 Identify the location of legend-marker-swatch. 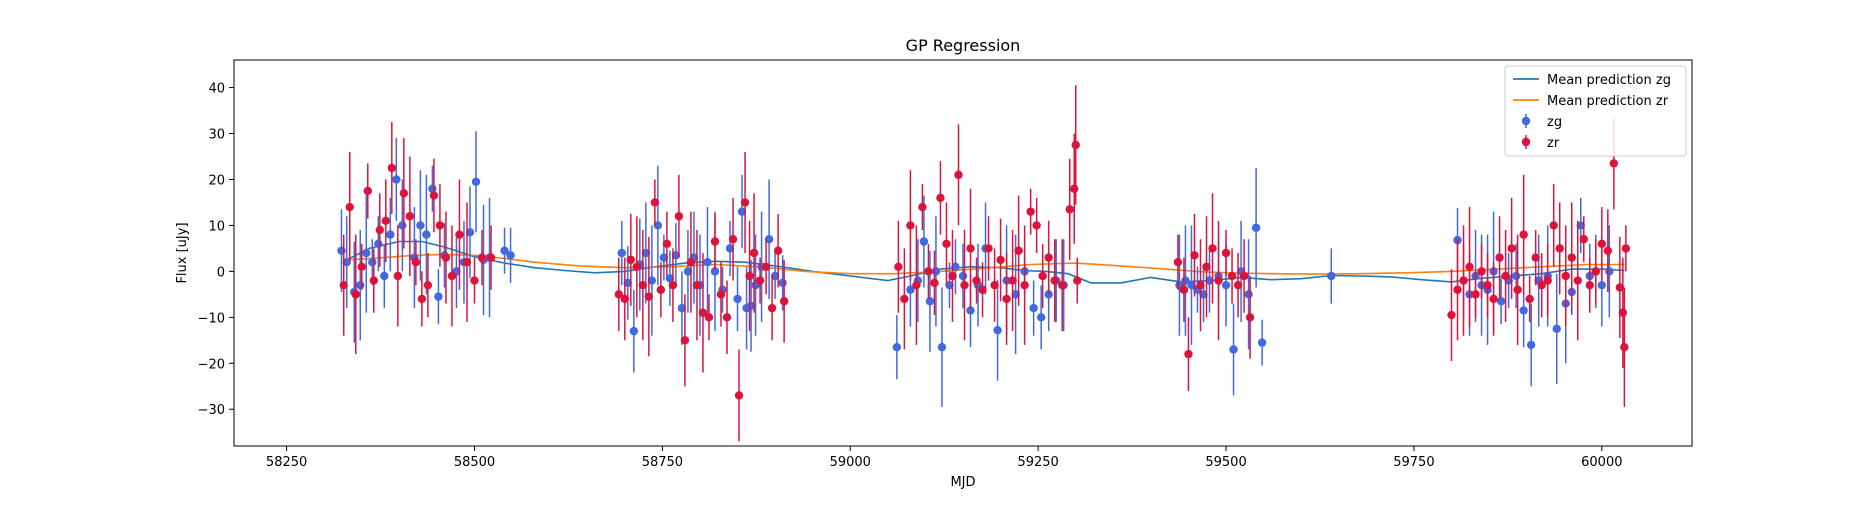
(1526, 121).